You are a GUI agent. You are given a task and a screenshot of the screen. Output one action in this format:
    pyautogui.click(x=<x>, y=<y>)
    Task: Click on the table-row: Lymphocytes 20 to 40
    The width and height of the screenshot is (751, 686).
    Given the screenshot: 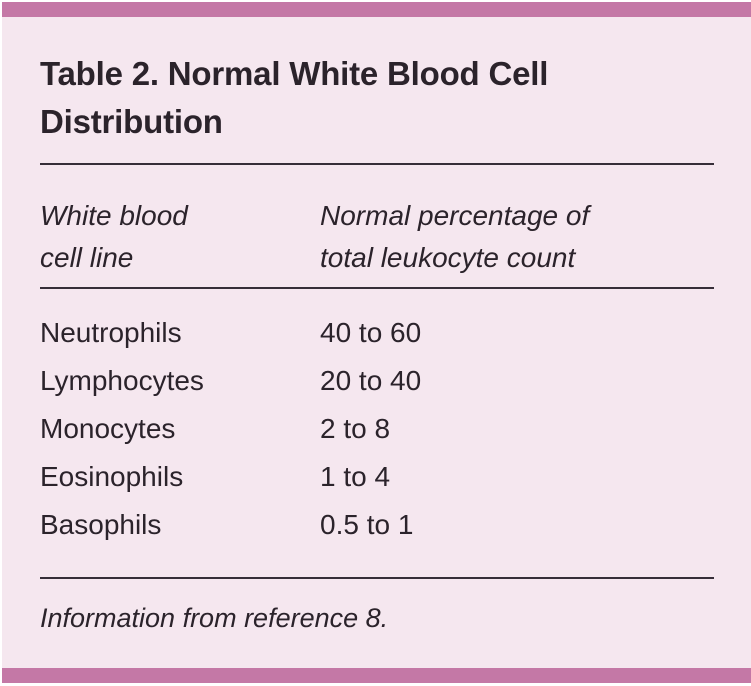 What is the action you would take?
    pyautogui.click(x=378, y=381)
    